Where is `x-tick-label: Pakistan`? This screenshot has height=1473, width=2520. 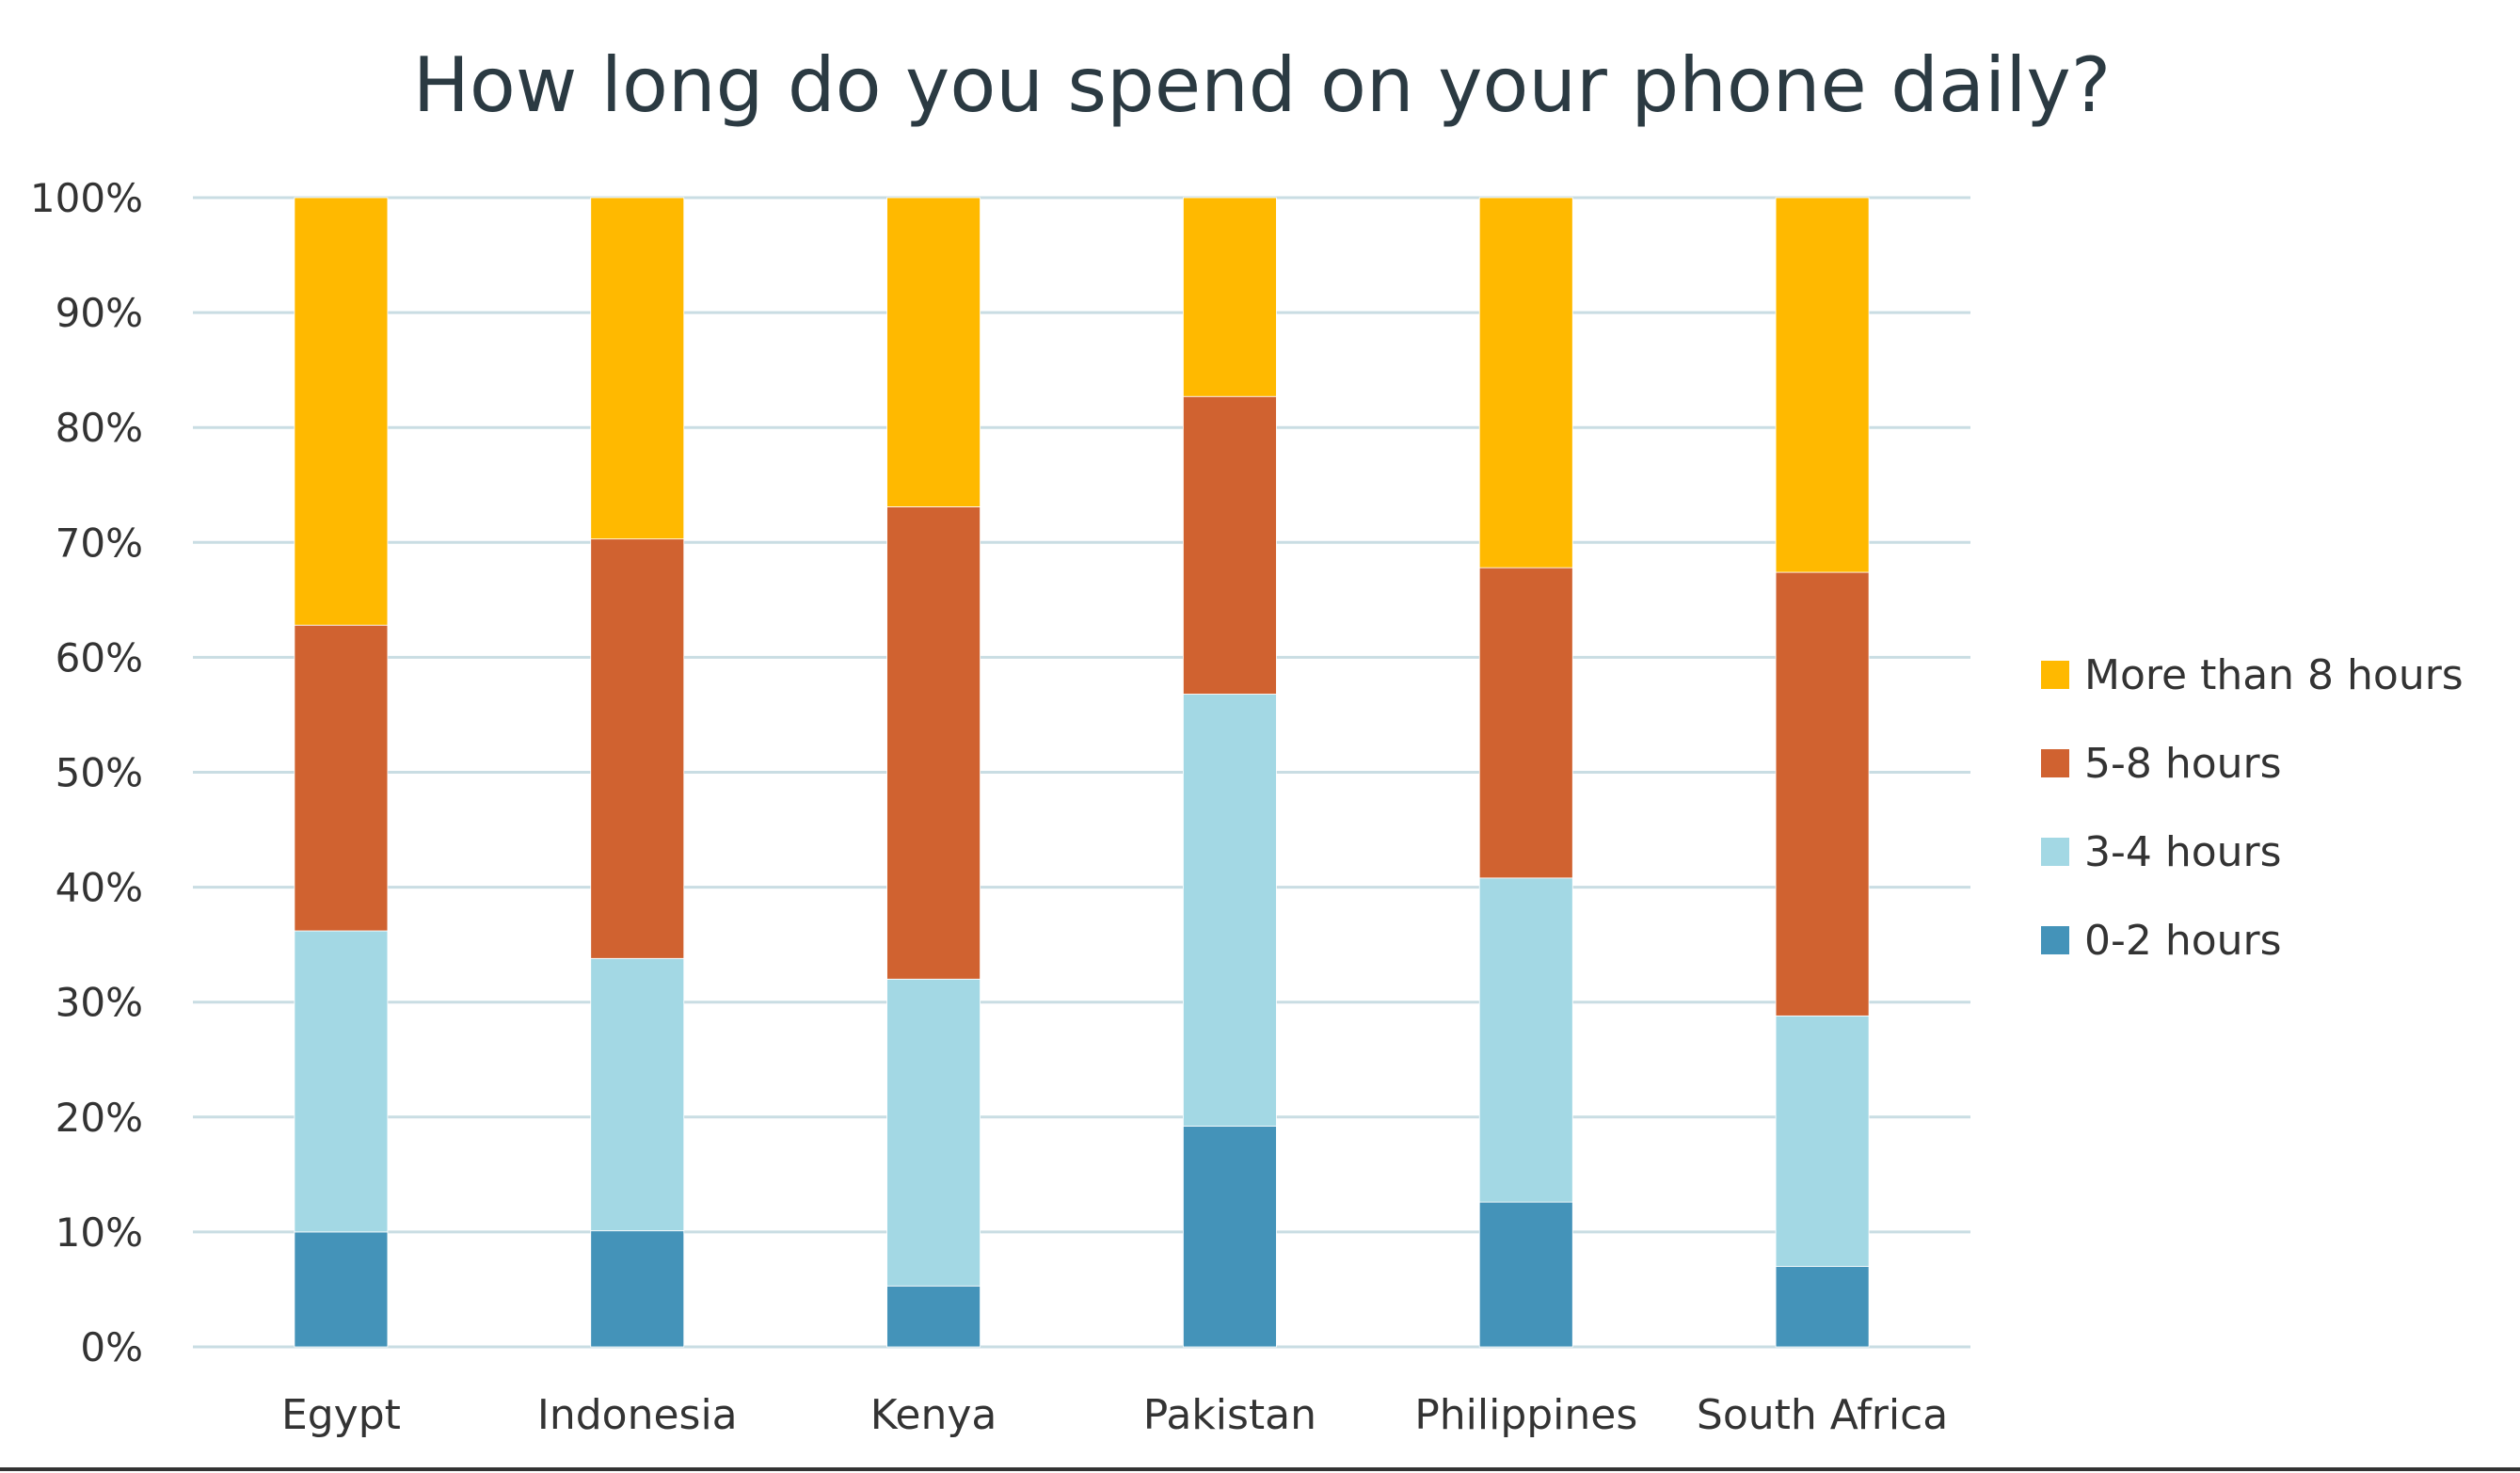 x-tick-label: Pakistan is located at coordinates (1229, 1415).